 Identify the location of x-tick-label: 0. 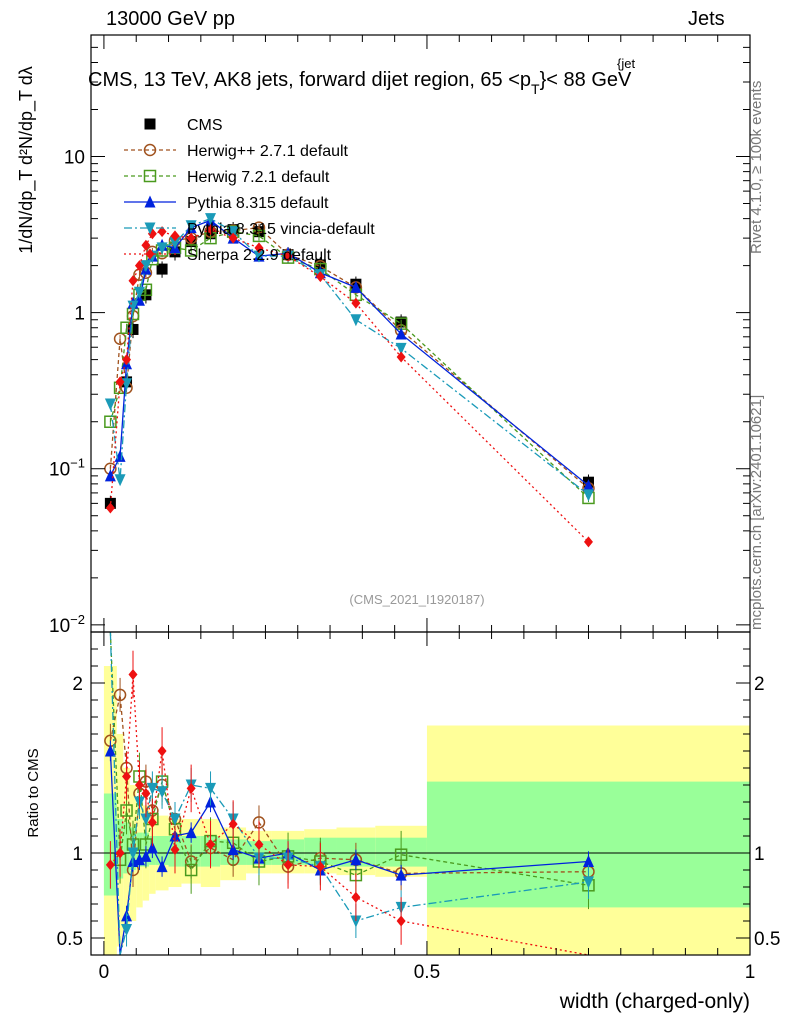
(104, 972).